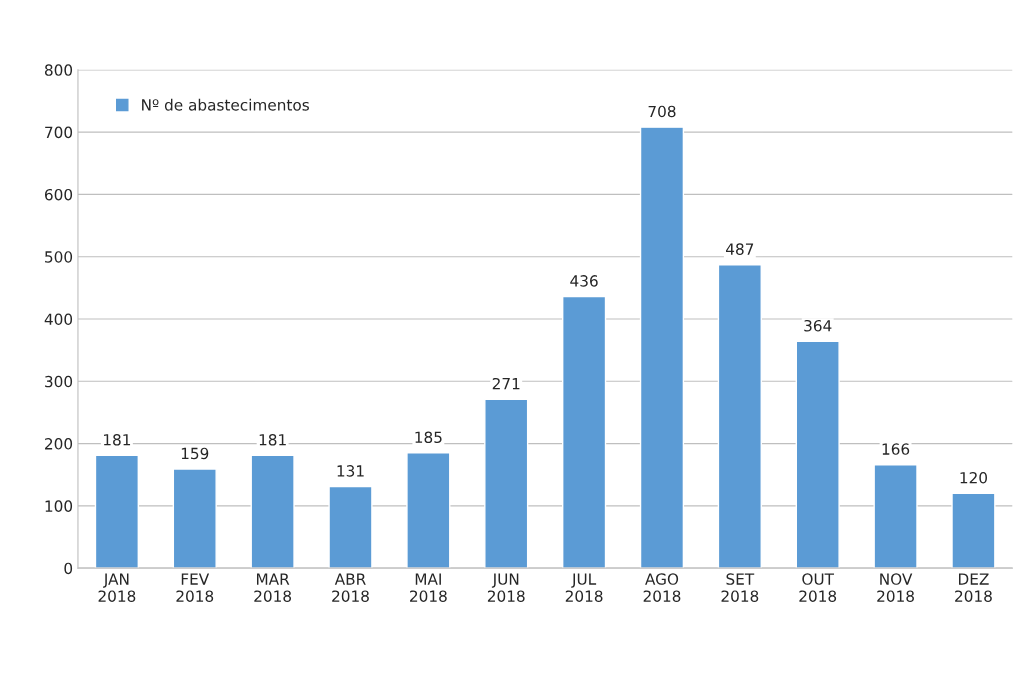  I want to click on y-tick-label: 100, so click(59, 506).